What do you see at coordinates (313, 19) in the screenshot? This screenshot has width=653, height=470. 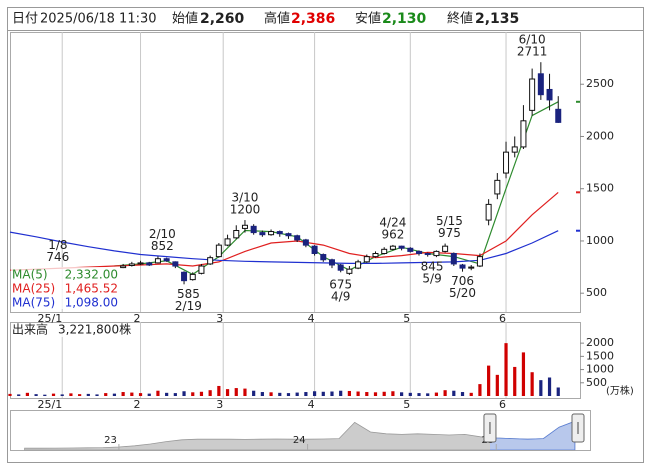 I see `header-high: 2,386` at bounding box center [313, 19].